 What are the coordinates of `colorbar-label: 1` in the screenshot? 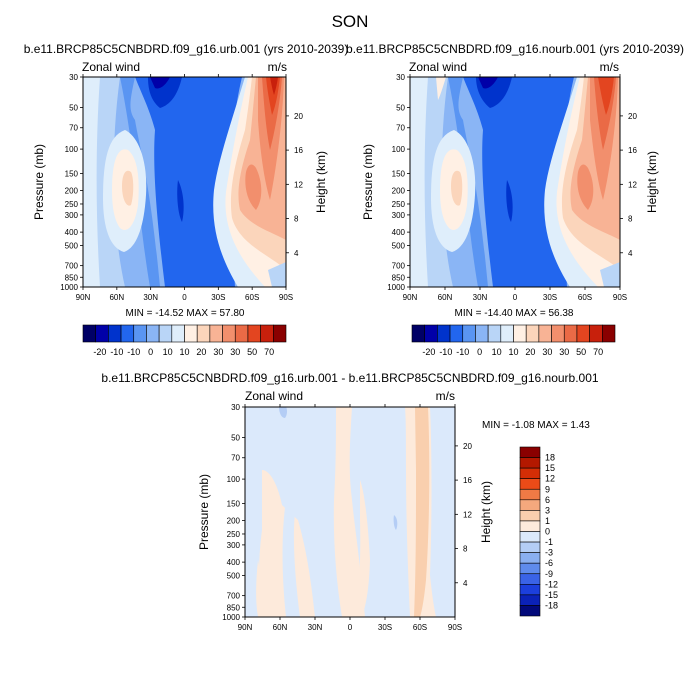 It's located at (547, 521).